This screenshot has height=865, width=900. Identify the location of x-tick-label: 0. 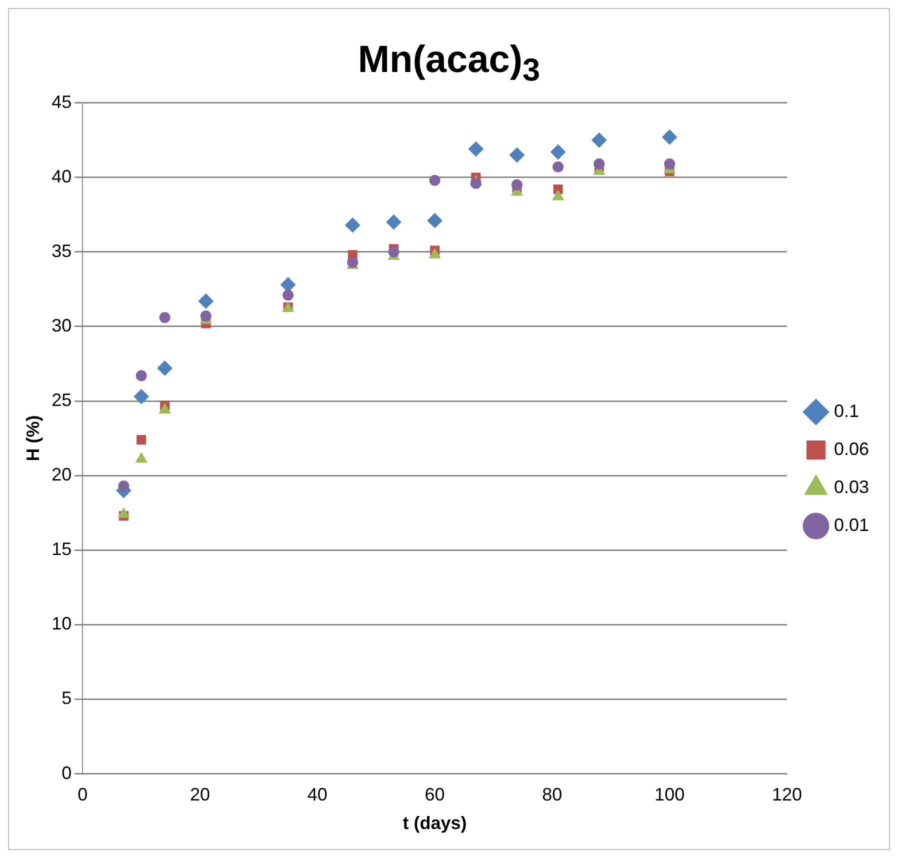
(83, 794).